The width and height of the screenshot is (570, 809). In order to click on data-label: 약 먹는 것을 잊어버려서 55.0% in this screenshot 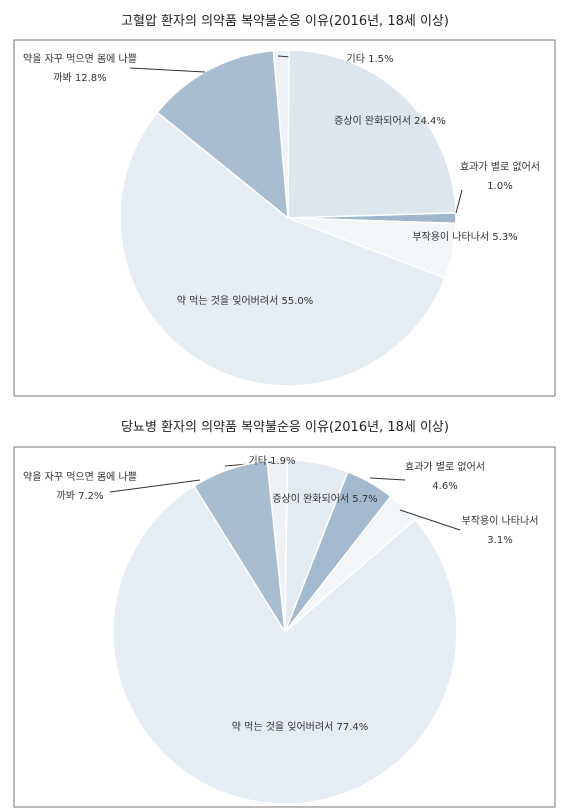, I will do `click(245, 301)`.